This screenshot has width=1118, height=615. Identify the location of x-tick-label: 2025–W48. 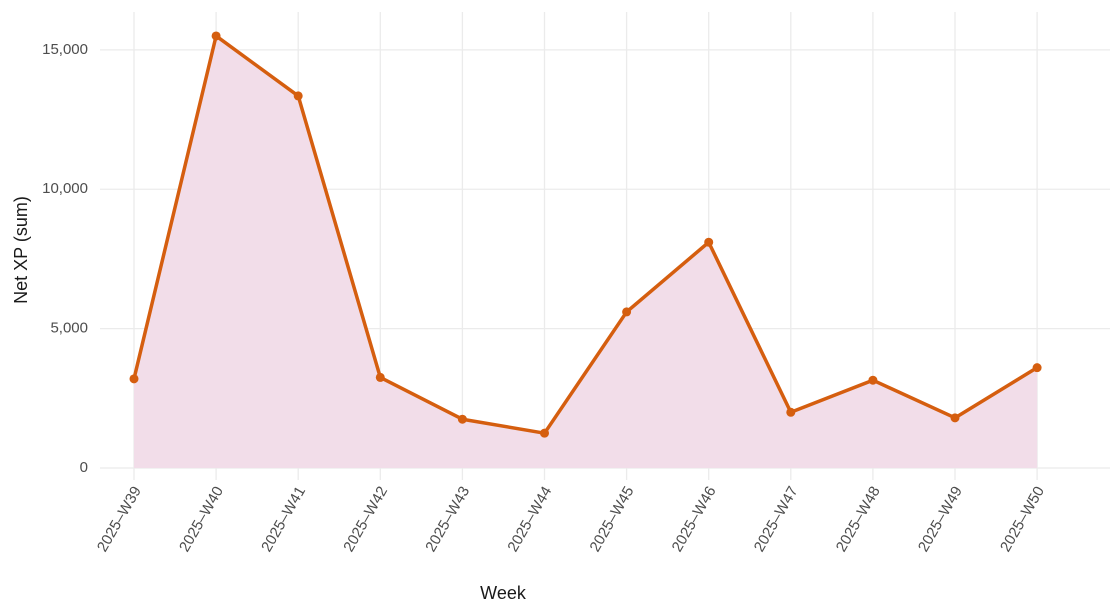
(858, 518).